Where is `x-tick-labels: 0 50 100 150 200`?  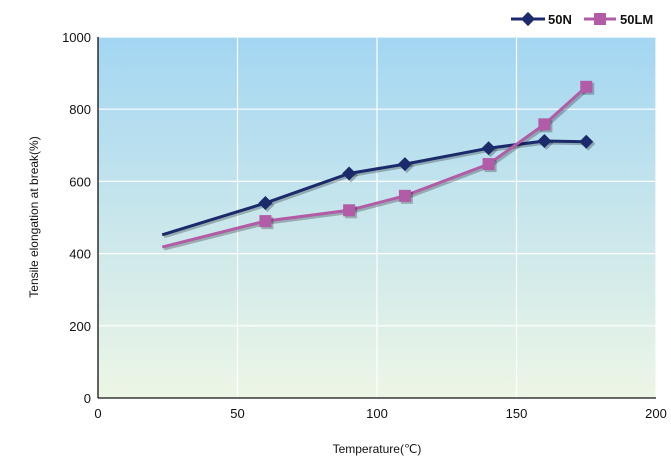 x-tick-labels: 0 50 100 150 200 is located at coordinates (380, 413).